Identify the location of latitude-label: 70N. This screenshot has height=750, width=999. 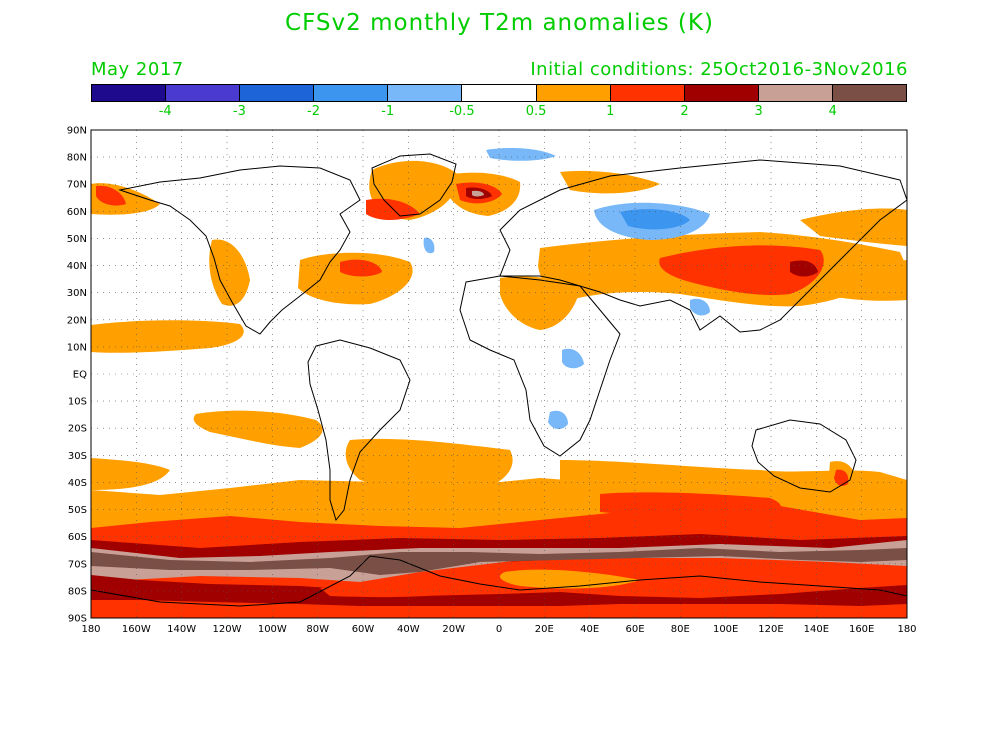
(77, 185).